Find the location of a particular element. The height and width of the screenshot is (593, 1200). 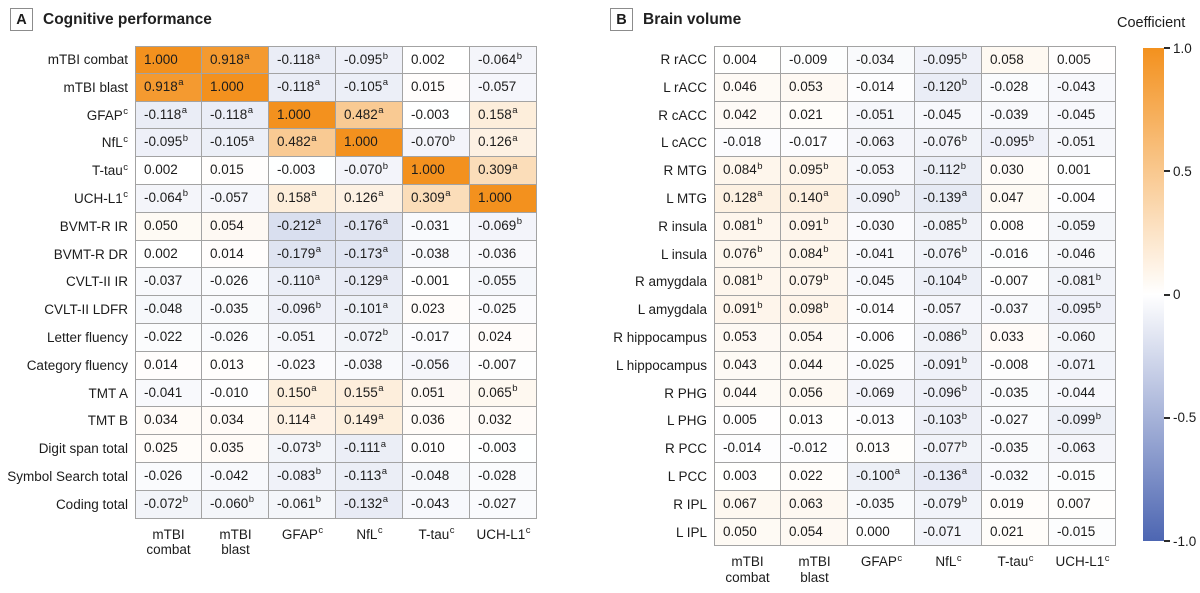

heatmap-cell: -0.041 is located at coordinates (168, 393).